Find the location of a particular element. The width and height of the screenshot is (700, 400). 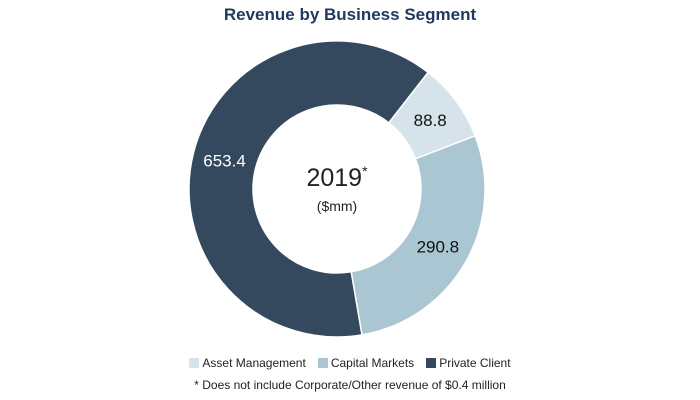

chart-title: Revenue by Business Segment is located at coordinates (350, 14).